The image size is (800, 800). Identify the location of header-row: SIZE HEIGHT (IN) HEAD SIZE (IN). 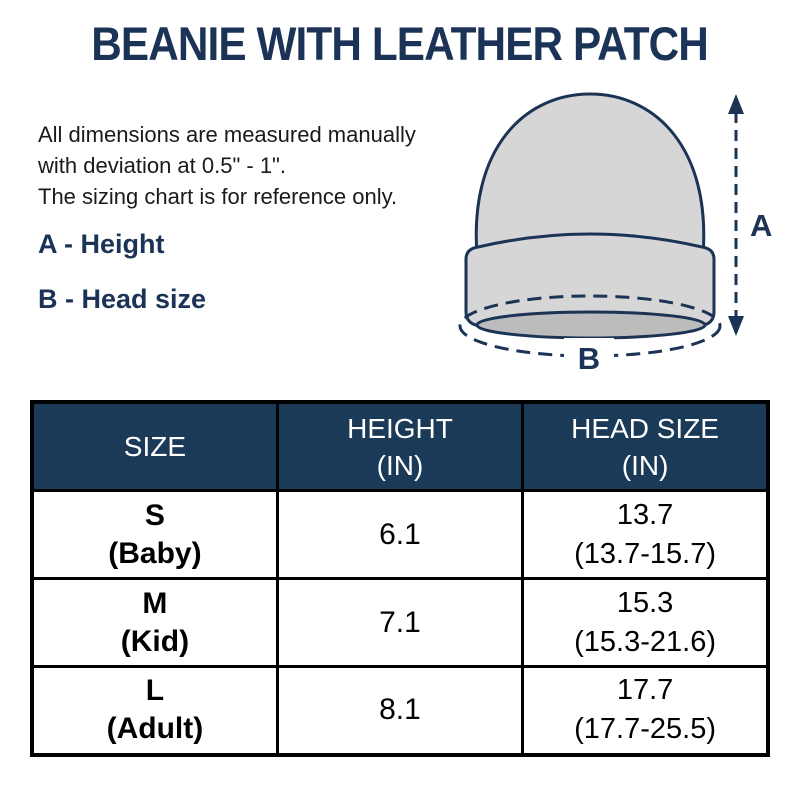
(400, 446).